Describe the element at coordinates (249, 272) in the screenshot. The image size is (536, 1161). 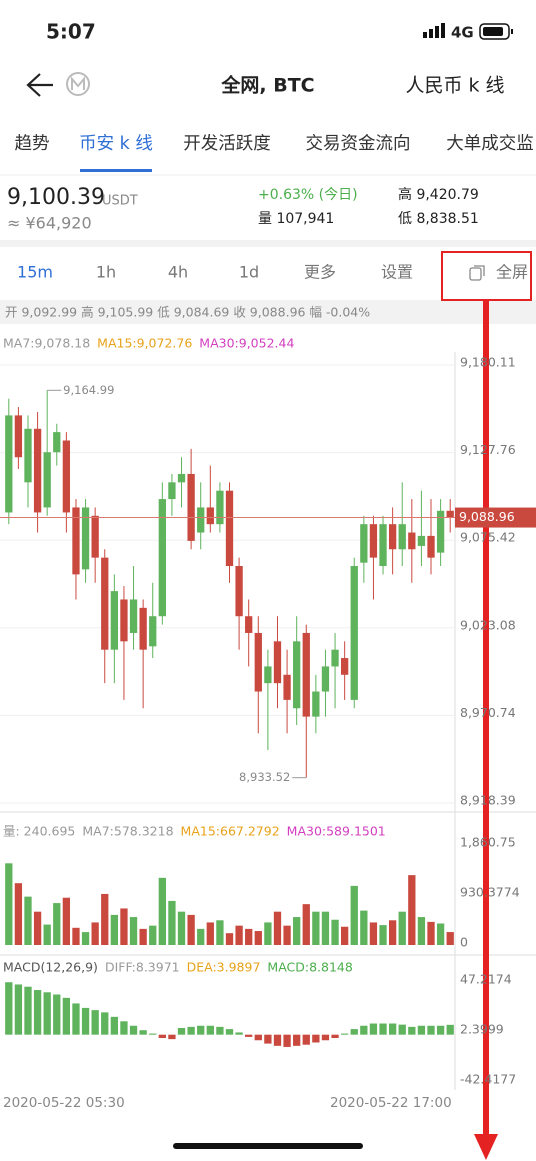
I see `interval-button: 1d` at that location.